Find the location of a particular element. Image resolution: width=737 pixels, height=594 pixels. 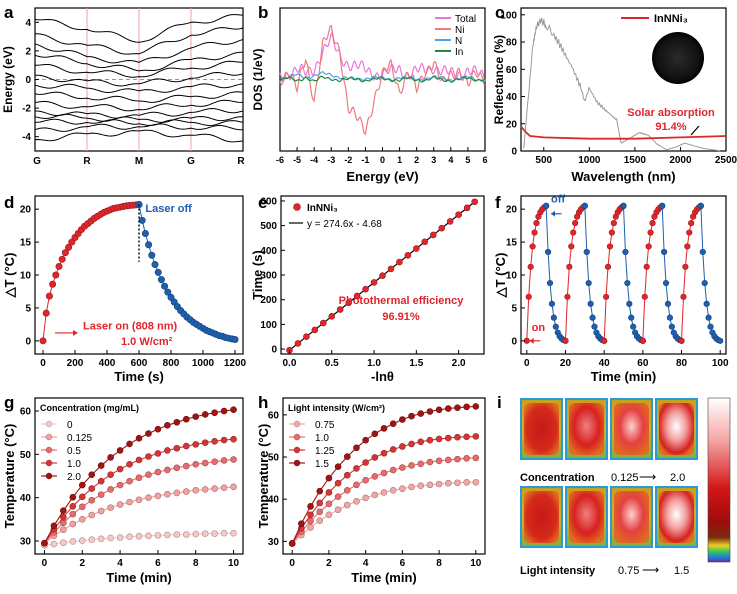

x-axis-label: Time (s) is located at coordinates (139, 376).